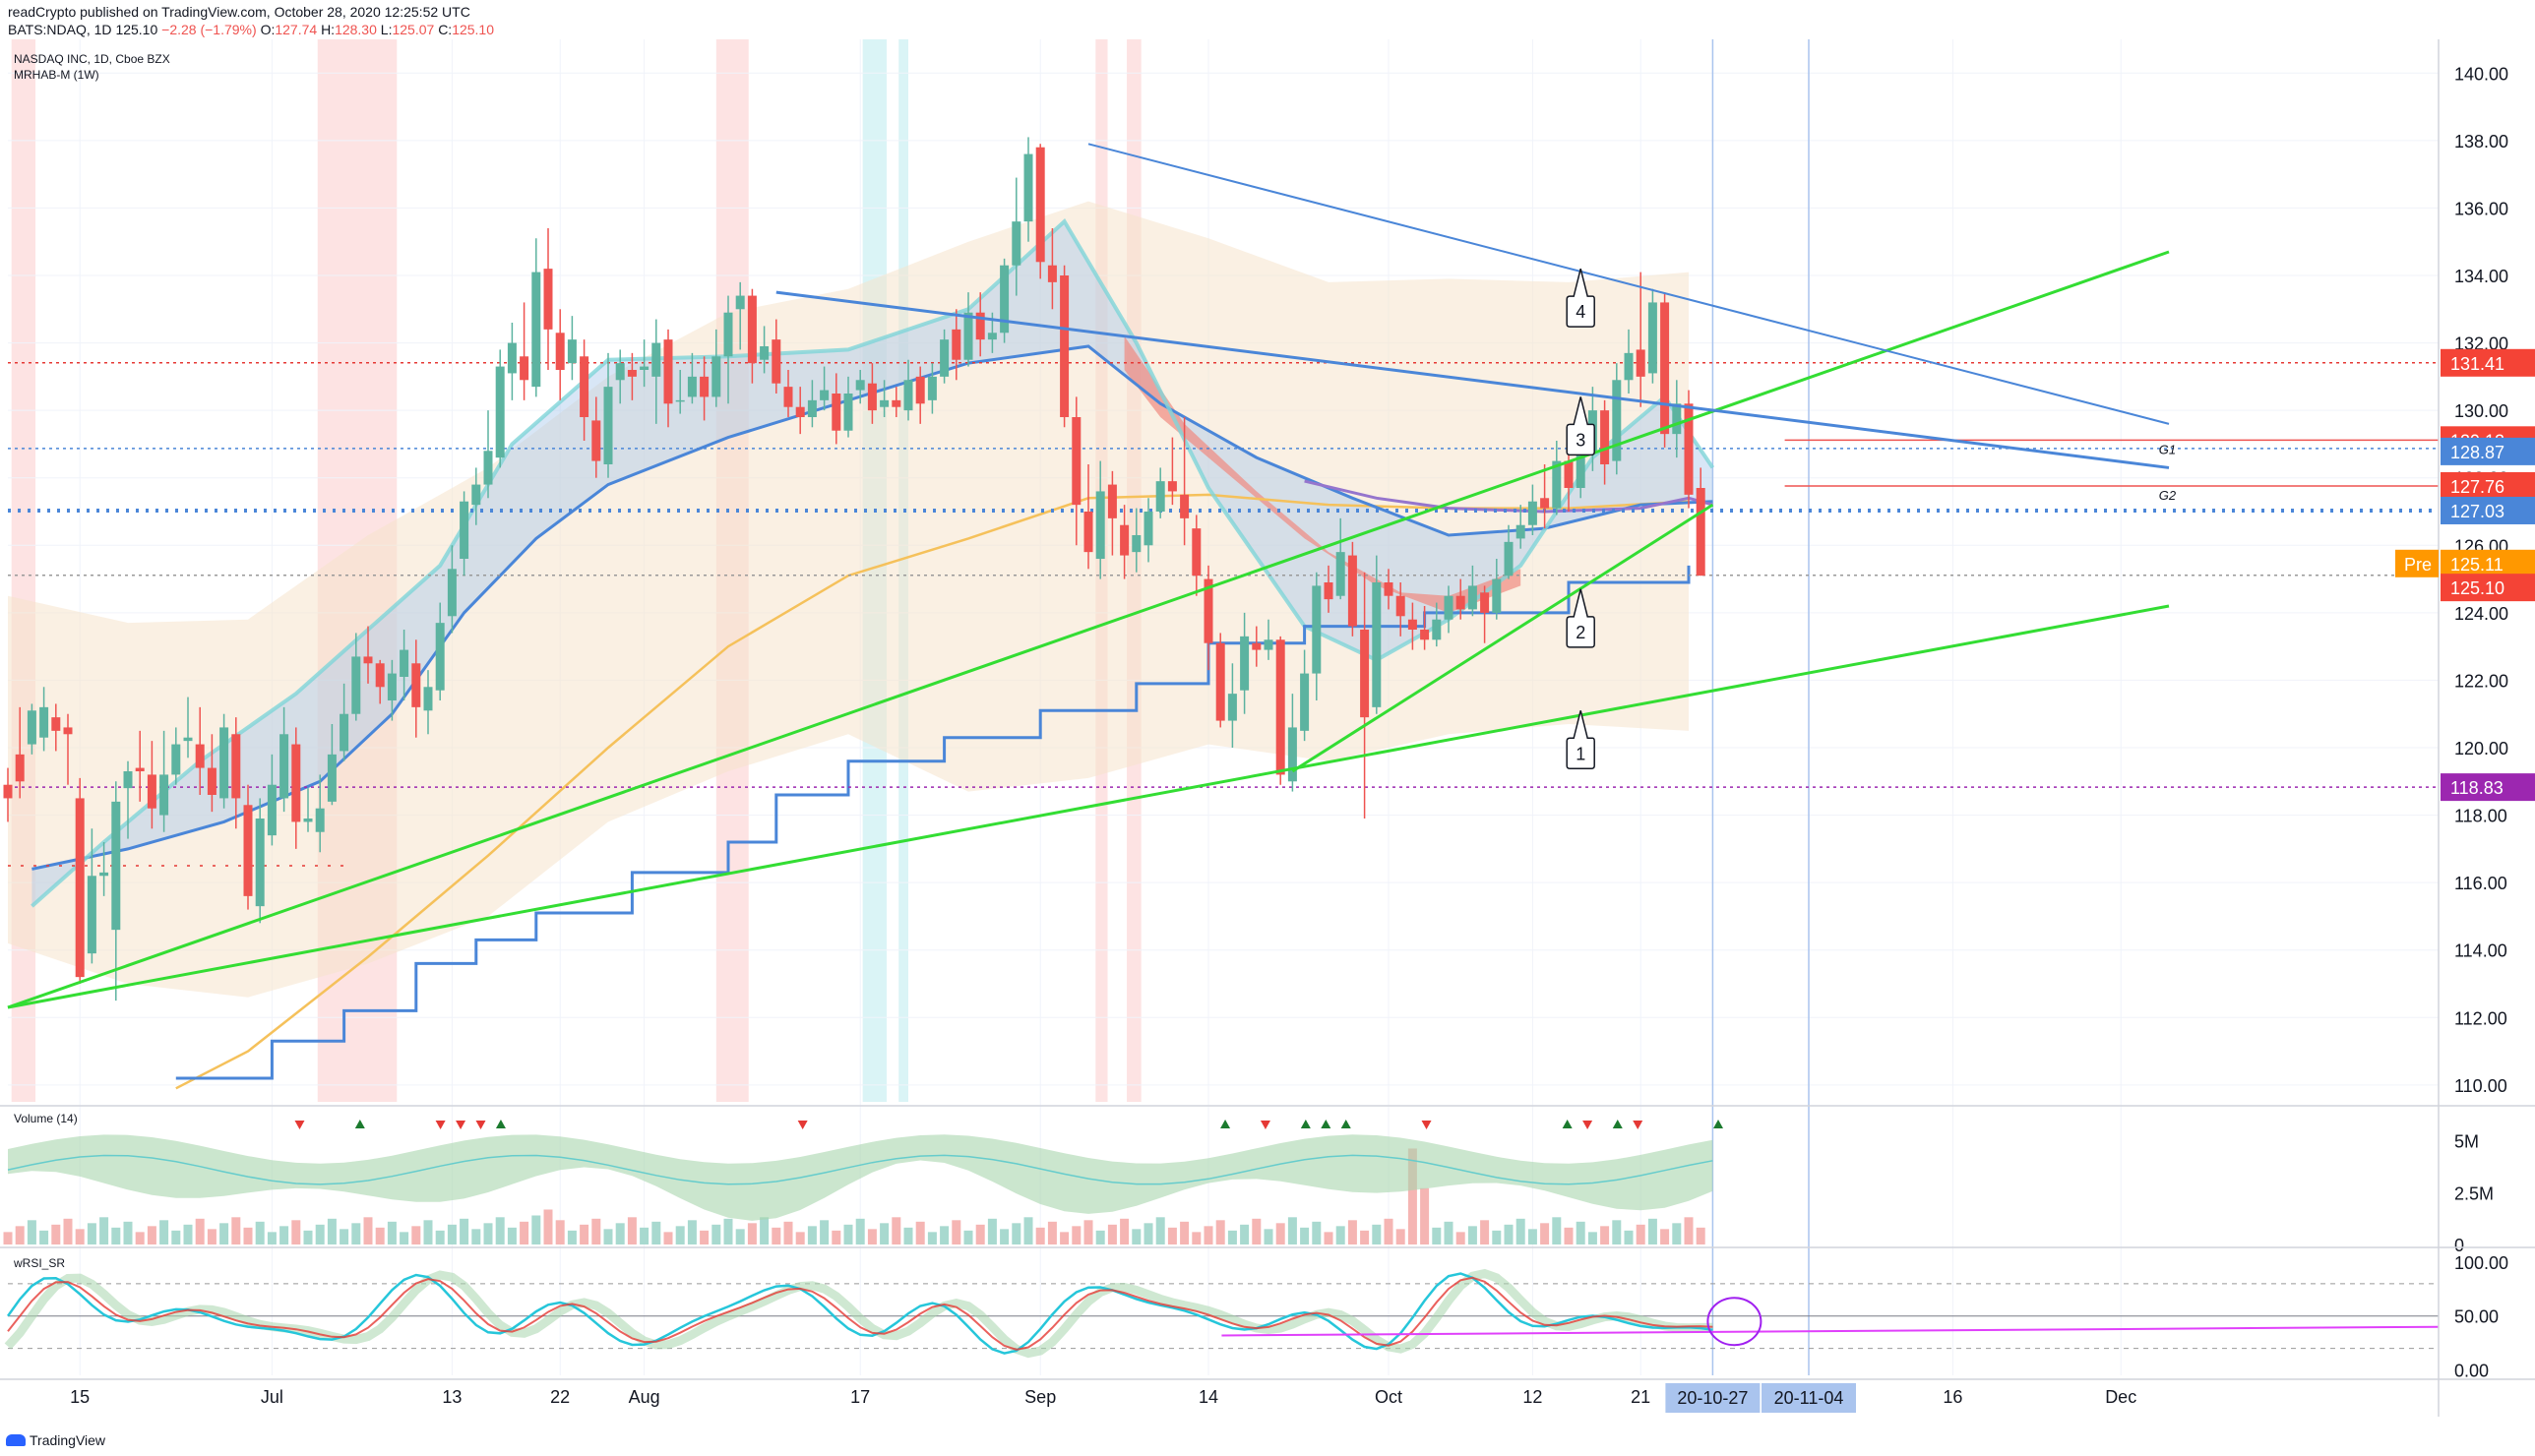  What do you see at coordinates (55, 1440) in the screenshot?
I see `tradingview-logo: TradingView` at bounding box center [55, 1440].